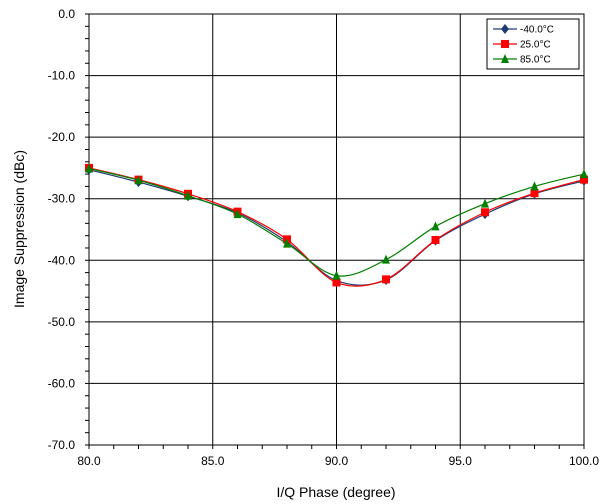 The height and width of the screenshot is (504, 613). I want to click on y-tick-label: -40.0, so click(62, 260).